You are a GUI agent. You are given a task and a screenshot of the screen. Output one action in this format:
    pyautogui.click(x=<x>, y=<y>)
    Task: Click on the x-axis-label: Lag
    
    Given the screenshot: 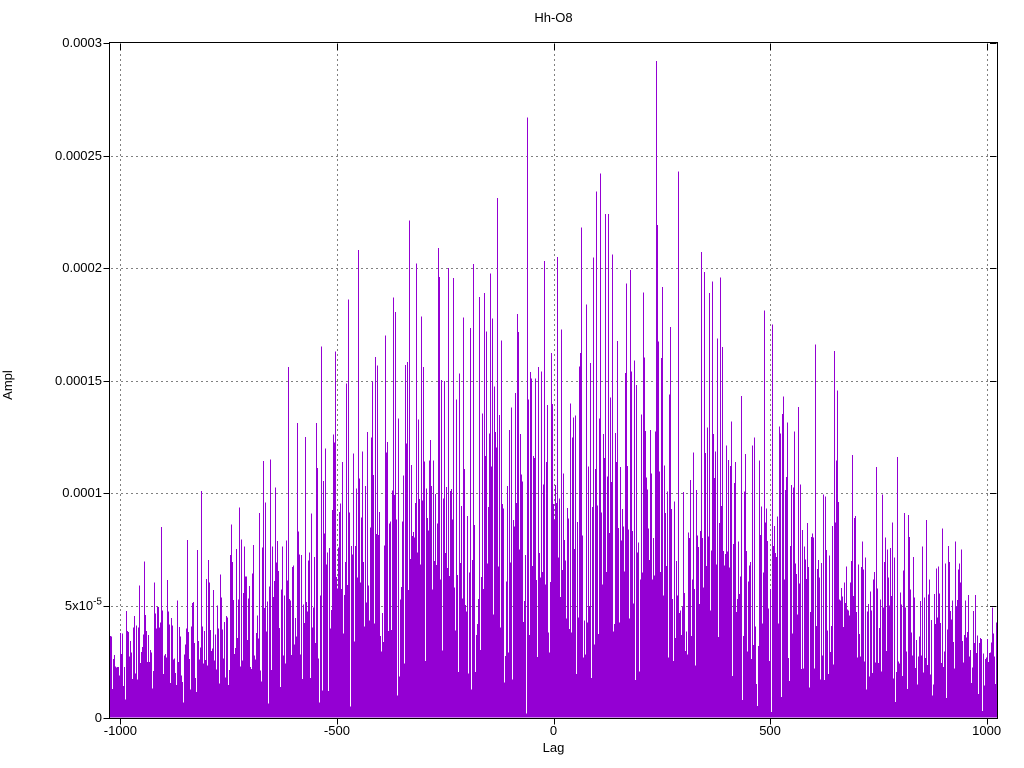 What is the action you would take?
    pyautogui.click(x=553, y=747)
    